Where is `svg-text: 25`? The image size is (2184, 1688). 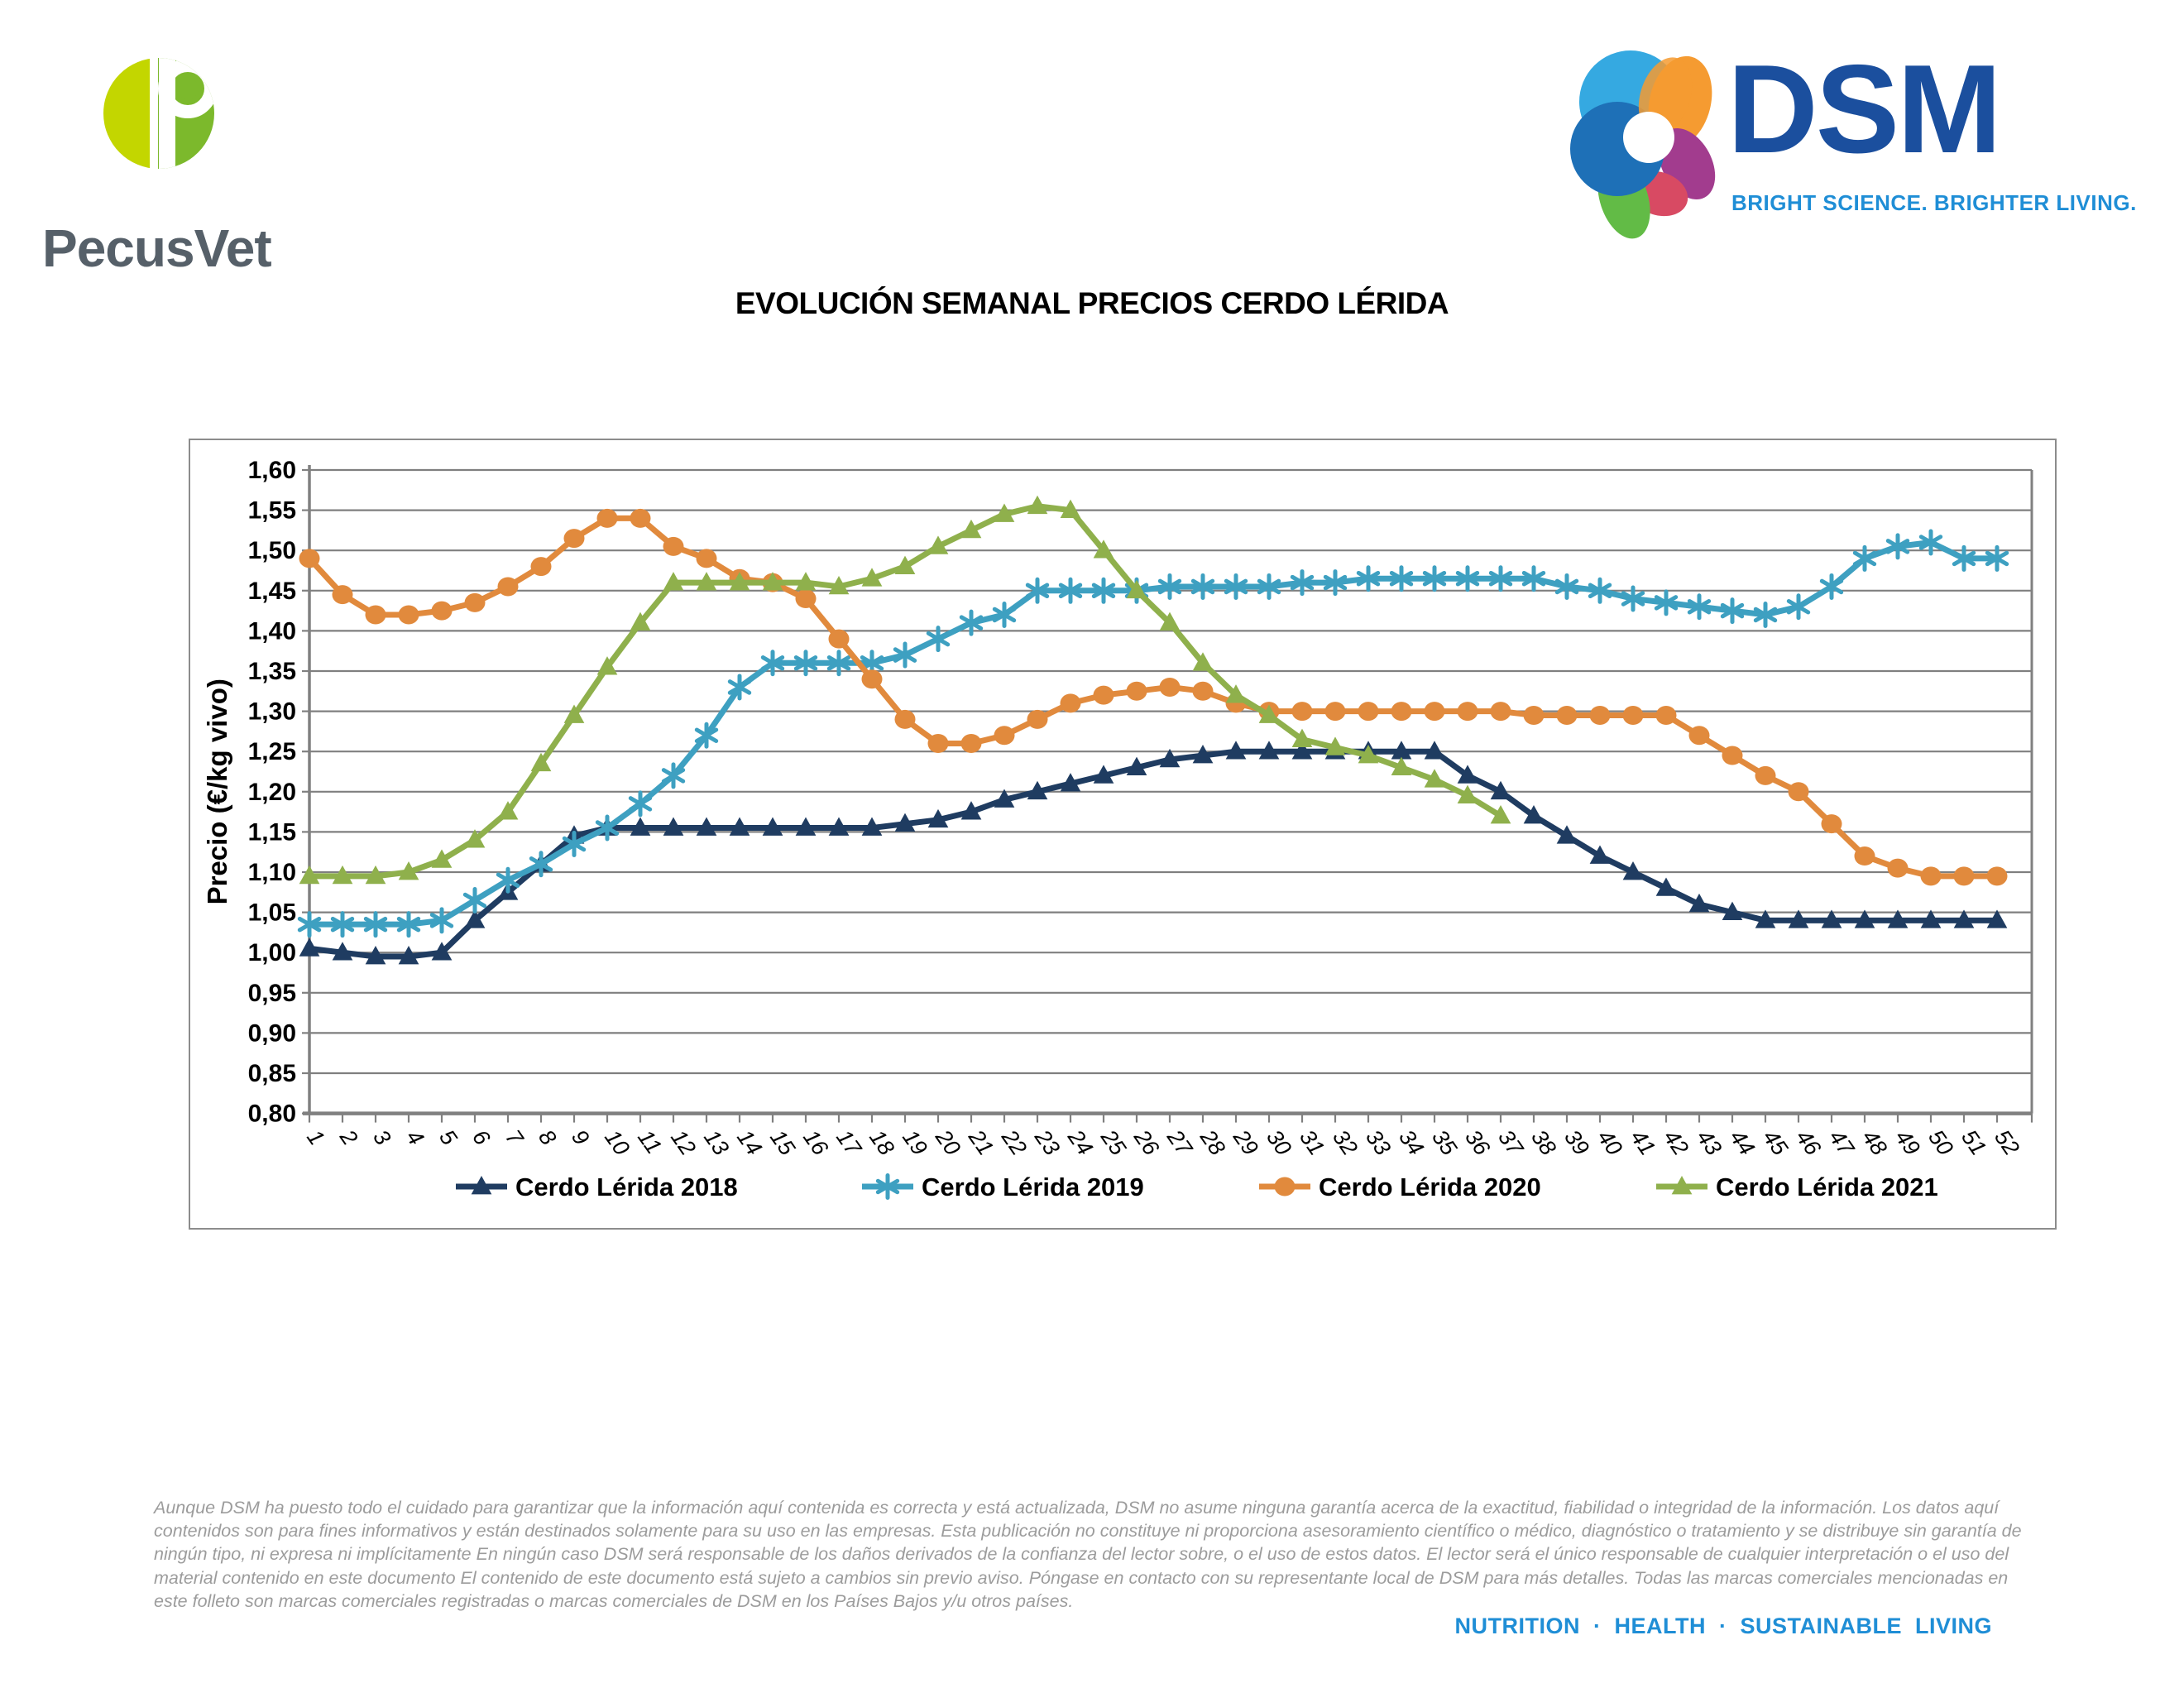 svg-text: 25 is located at coordinates (1114, 1142).